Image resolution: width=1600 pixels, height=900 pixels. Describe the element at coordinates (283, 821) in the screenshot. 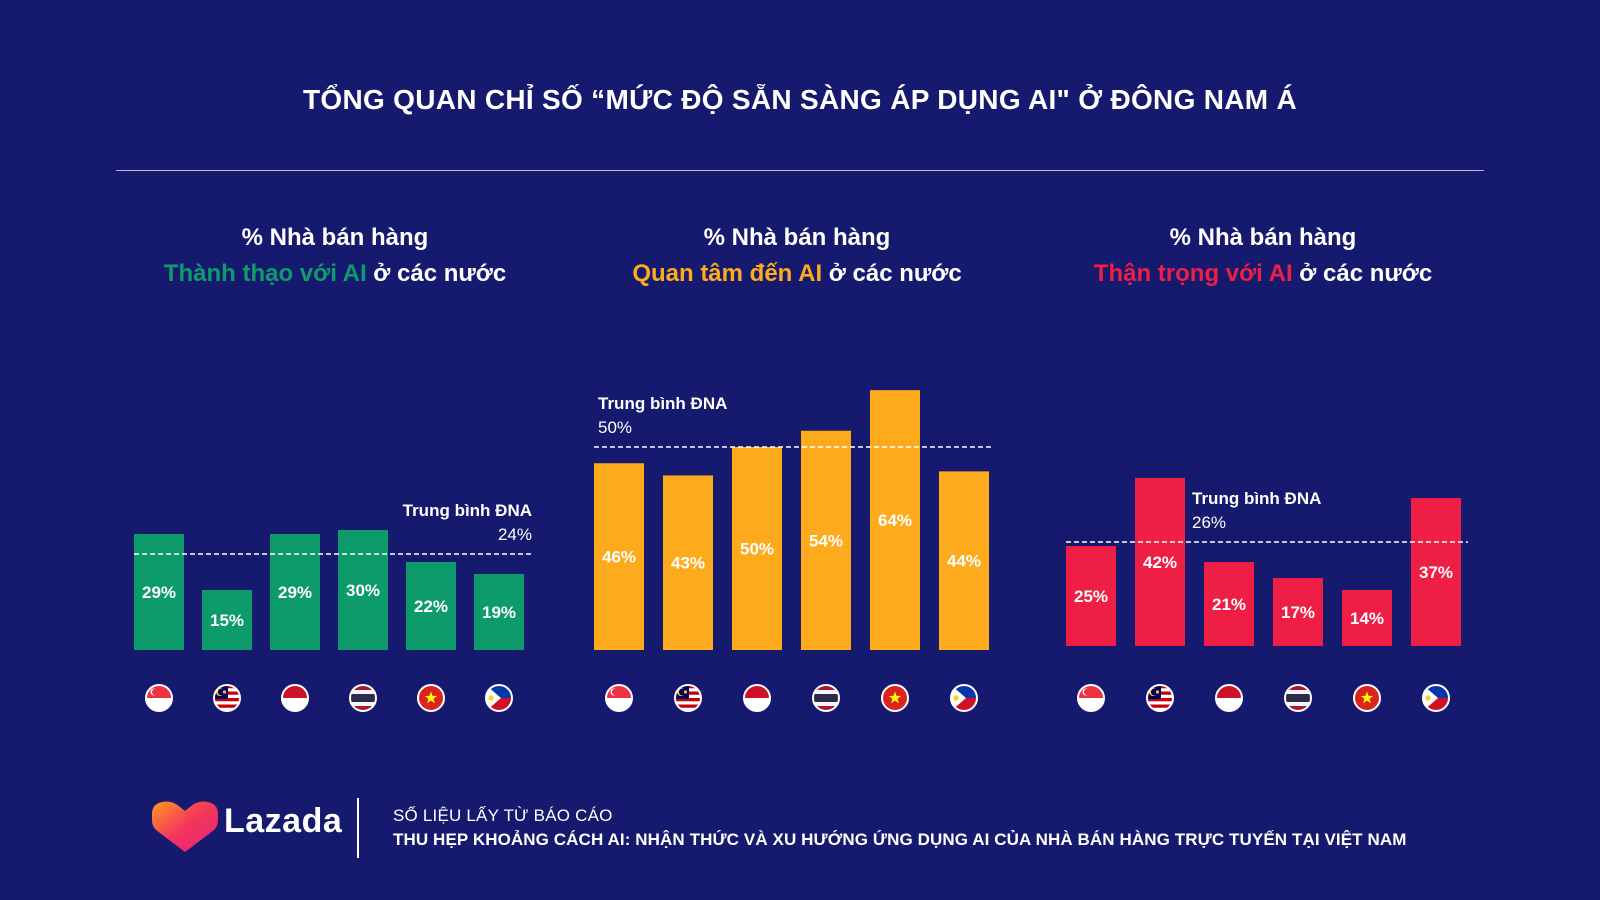

I see `brand-name: Lazada` at that location.